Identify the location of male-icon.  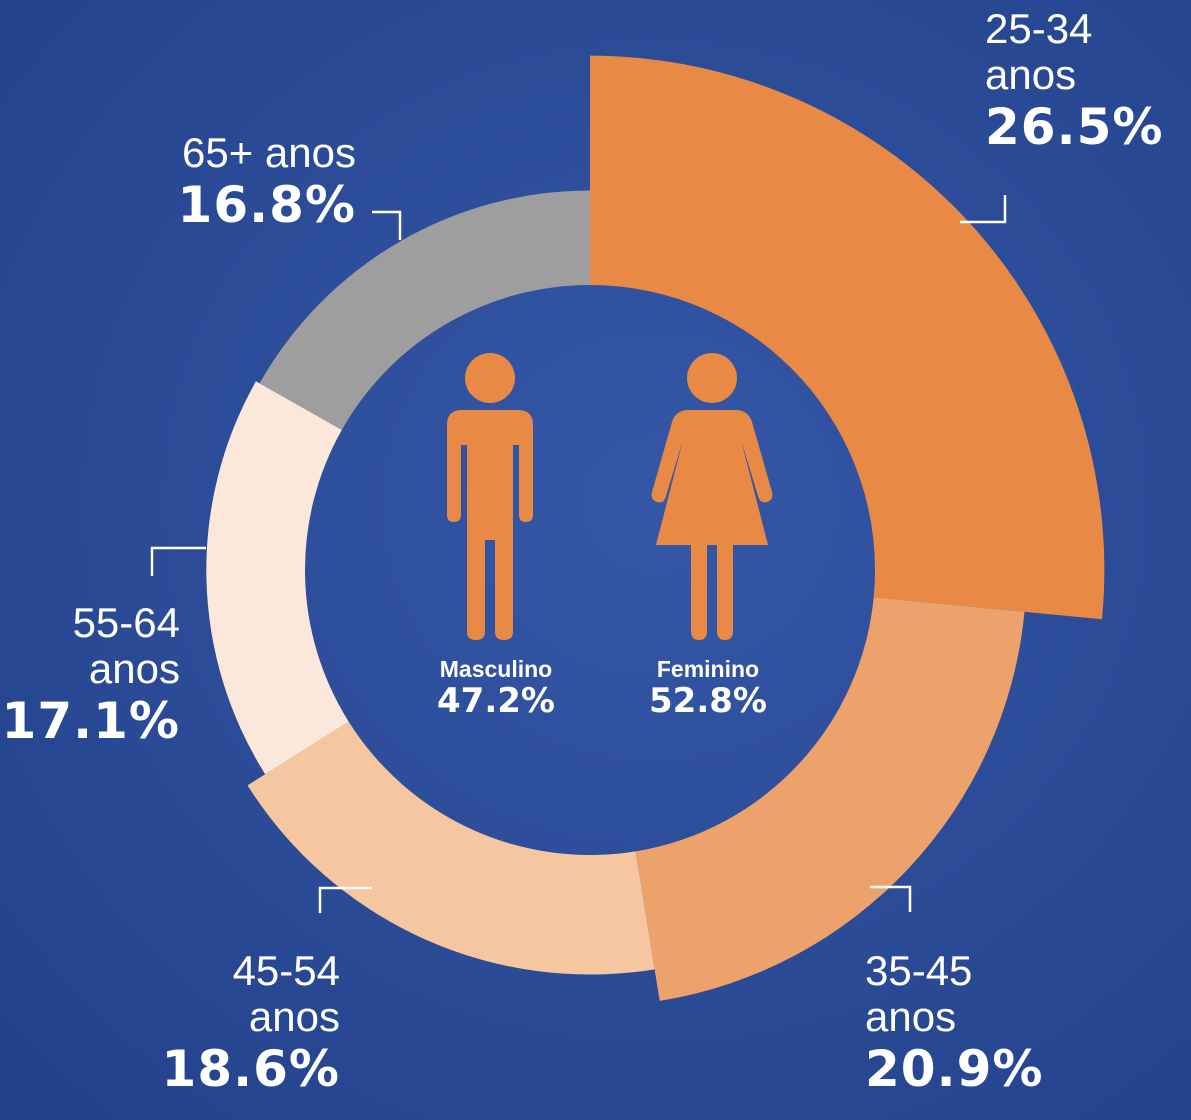
(490, 496).